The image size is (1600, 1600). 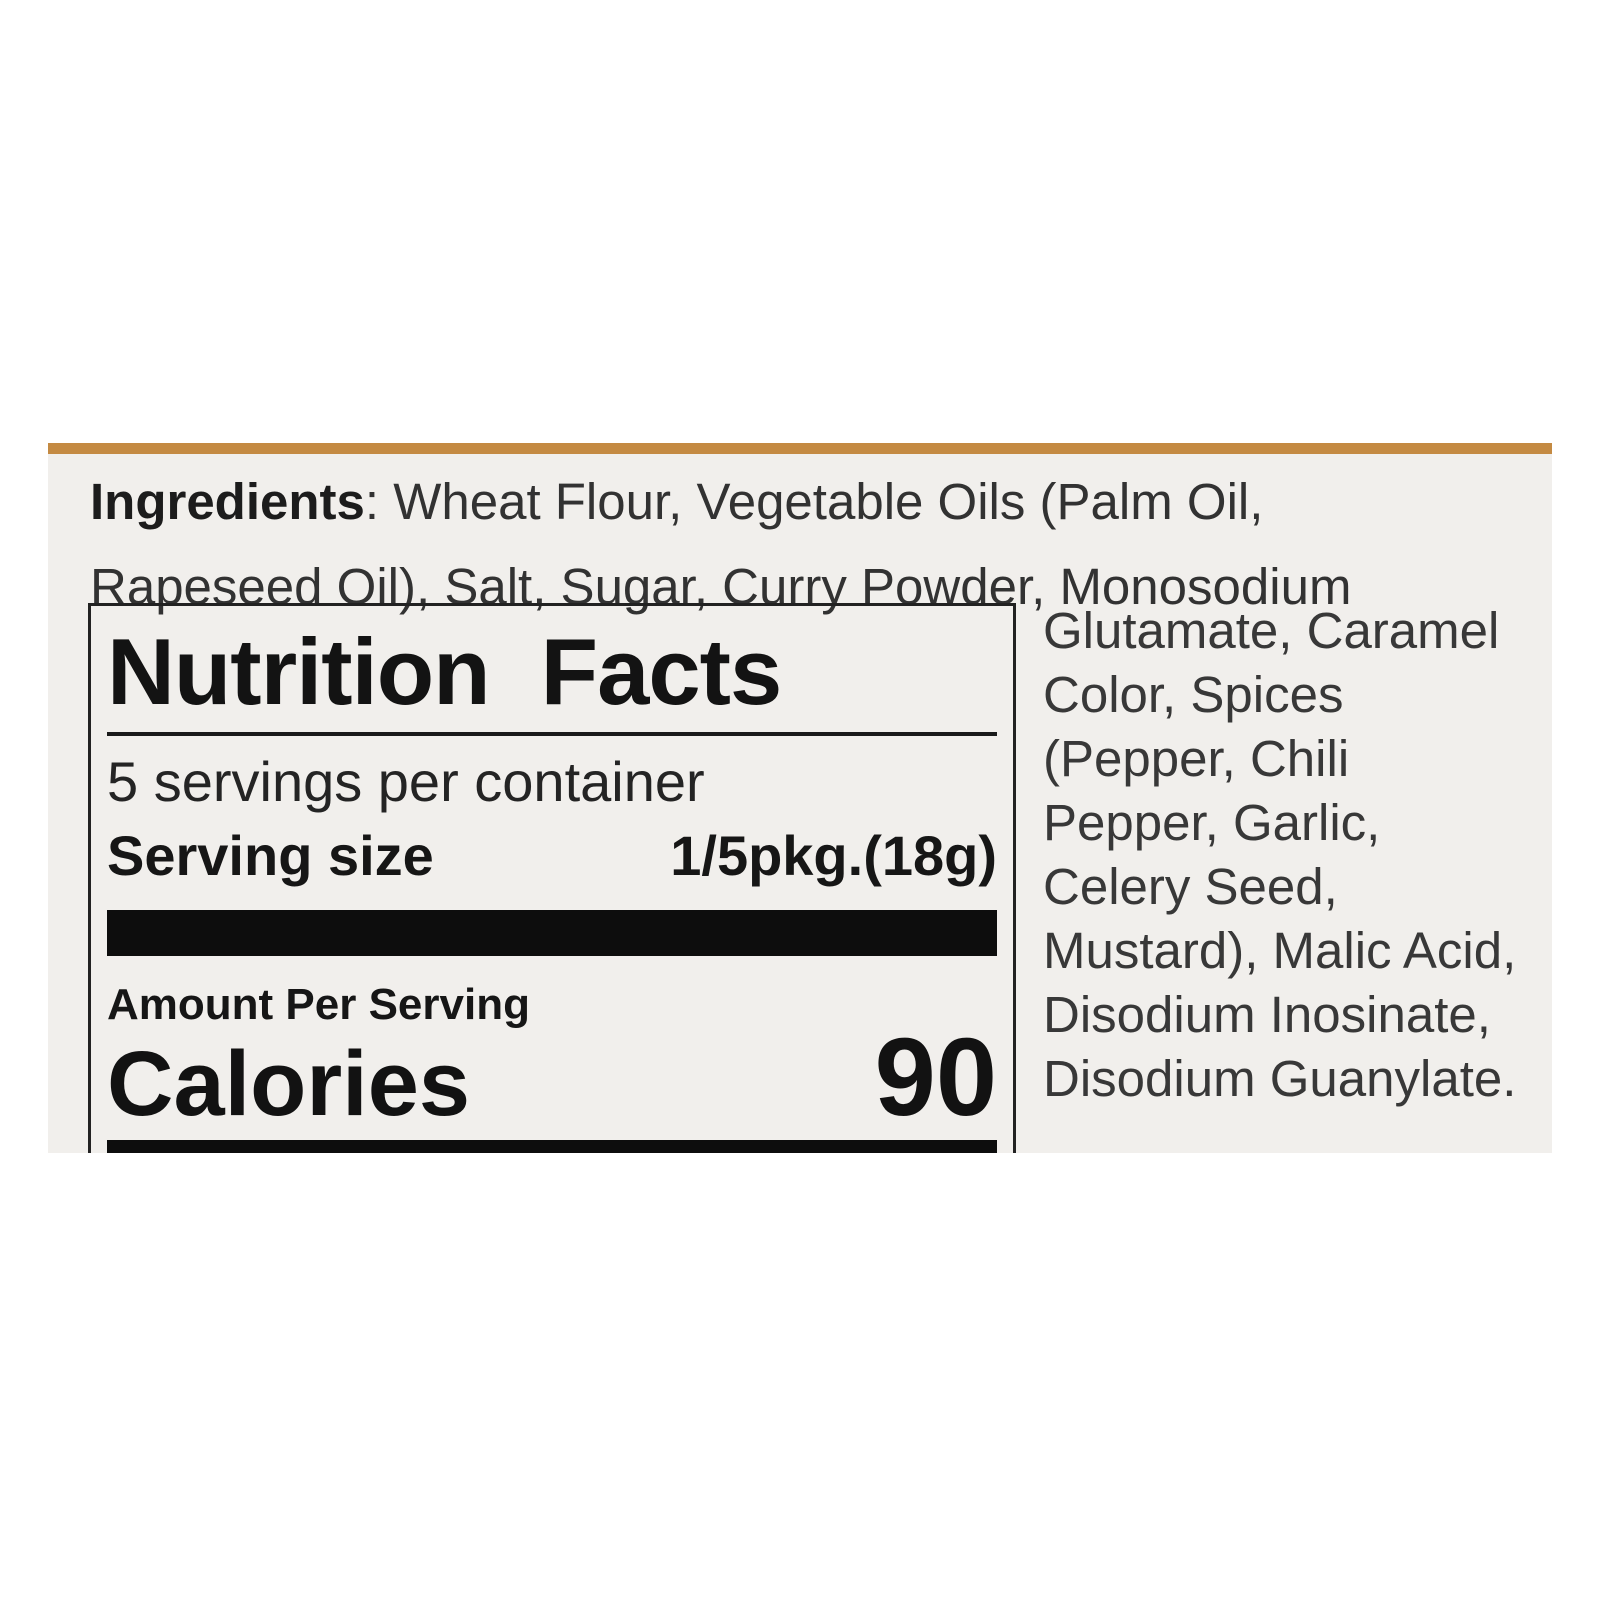 I want to click on calories-row: Calories 90, so click(x=552, y=1077).